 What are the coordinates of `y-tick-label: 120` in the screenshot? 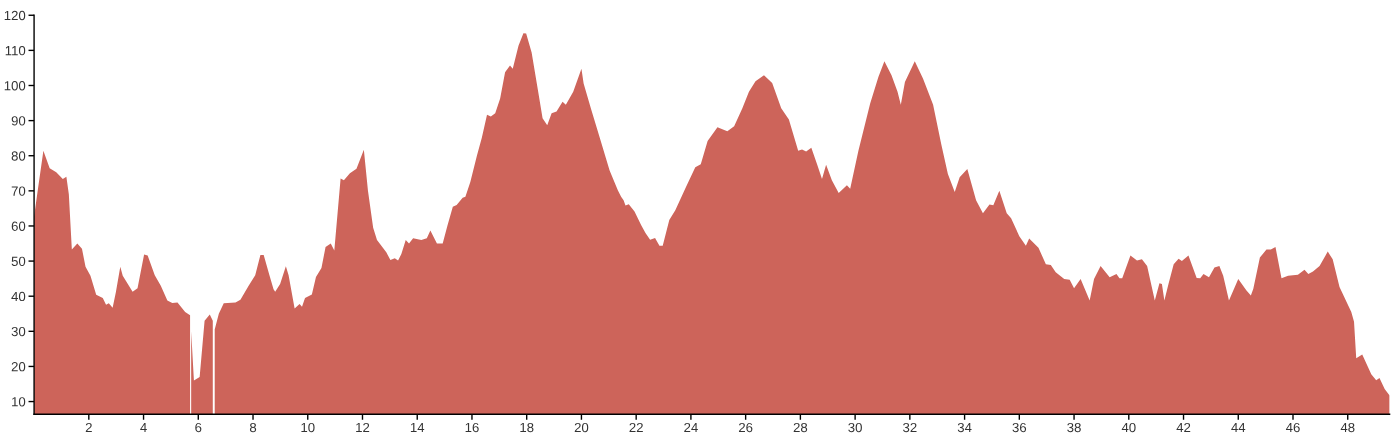 It's located at (15, 15).